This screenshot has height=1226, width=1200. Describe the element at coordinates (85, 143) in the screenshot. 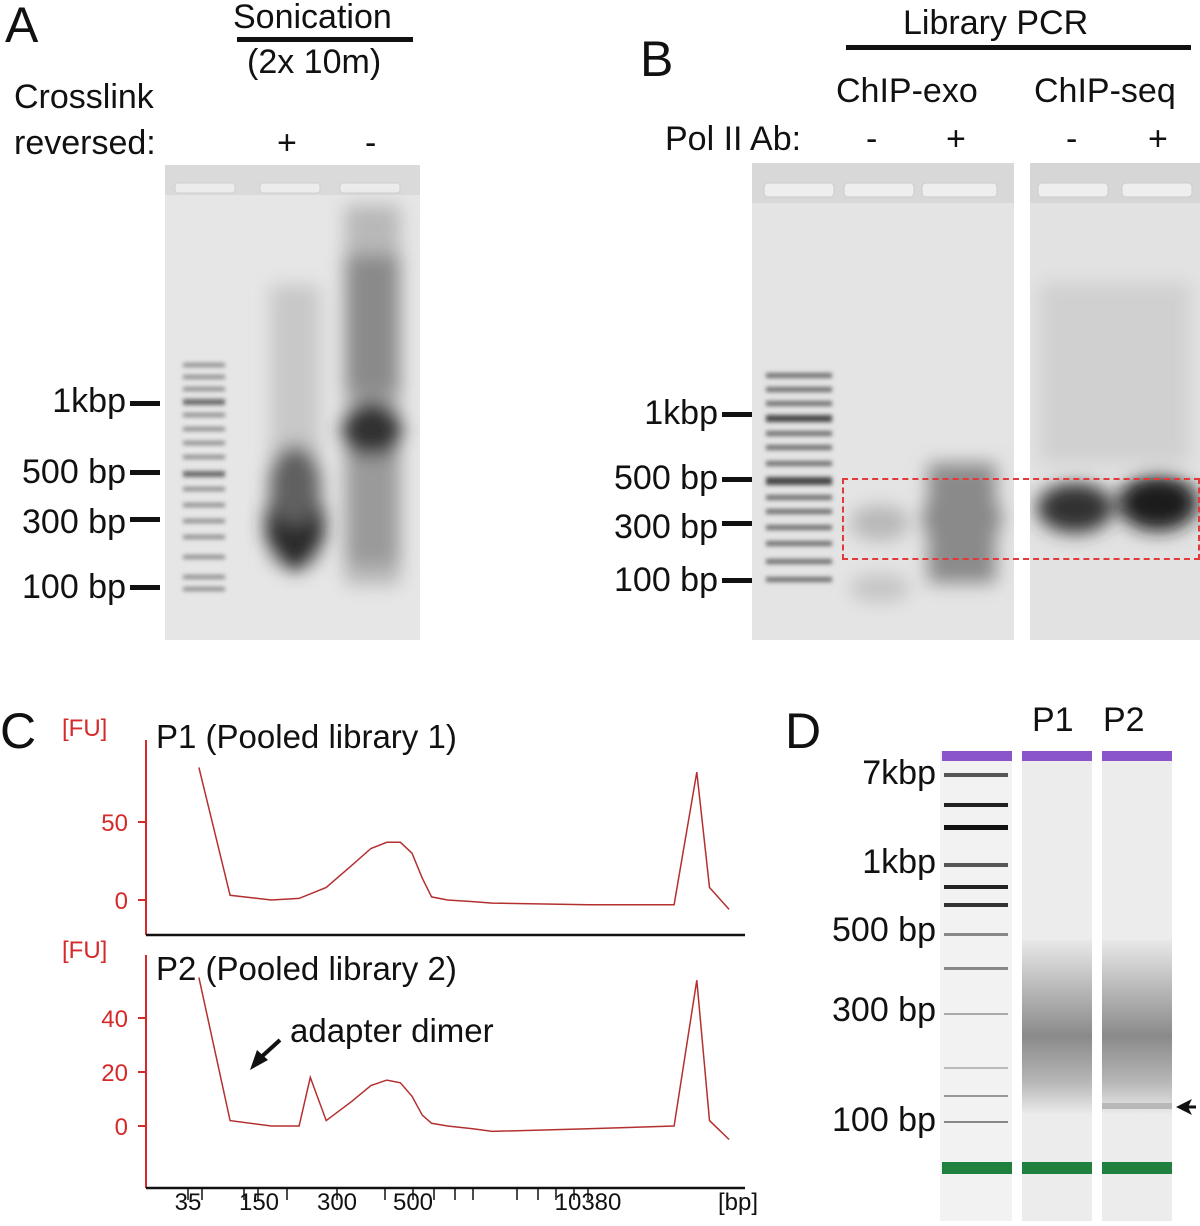

I see `row-label-line2: reversed:` at that location.